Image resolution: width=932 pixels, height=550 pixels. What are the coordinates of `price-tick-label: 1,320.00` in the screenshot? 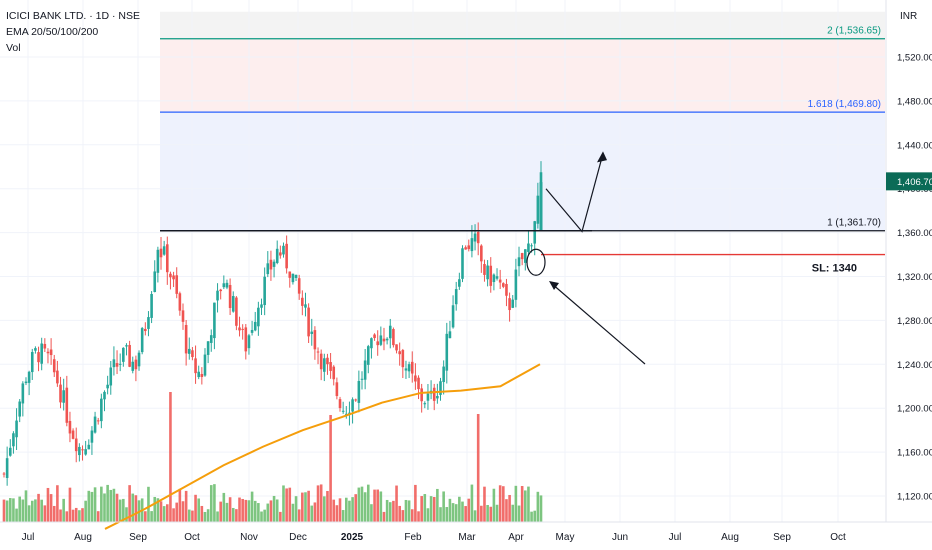 It's located at (914, 277).